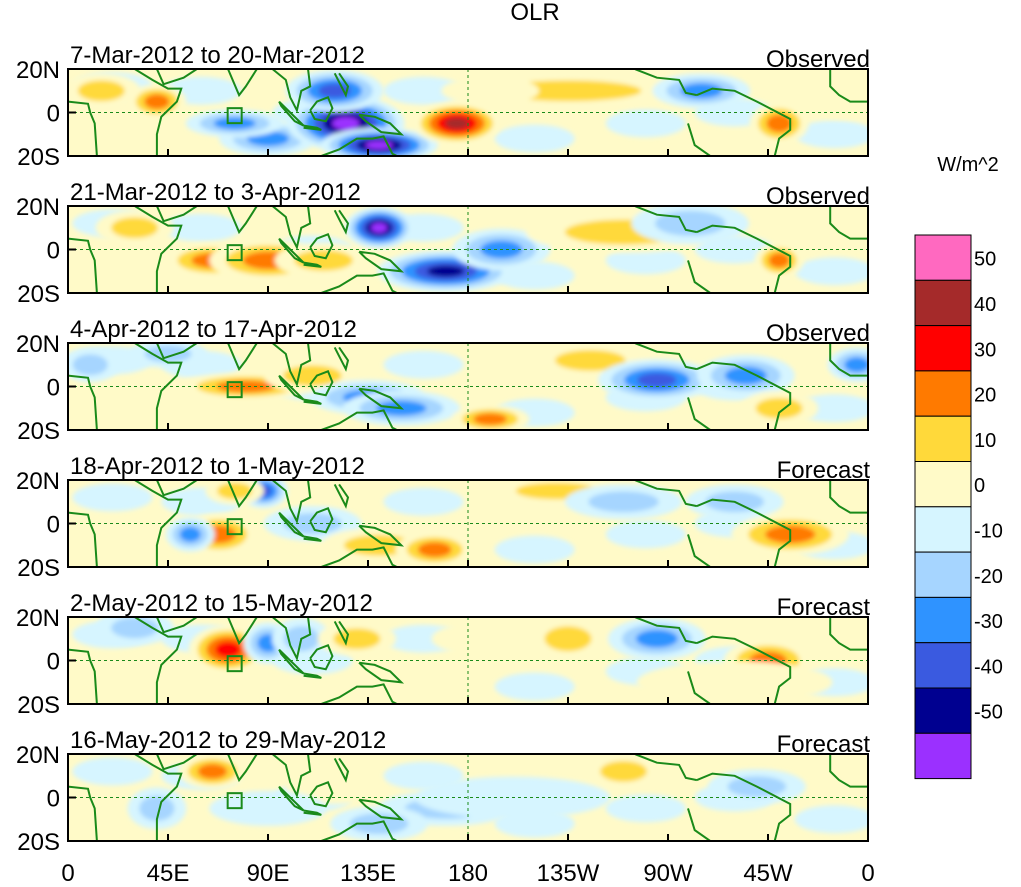 The image size is (1021, 887). What do you see at coordinates (768, 873) in the screenshot?
I see `x-tick-label: 45W` at bounding box center [768, 873].